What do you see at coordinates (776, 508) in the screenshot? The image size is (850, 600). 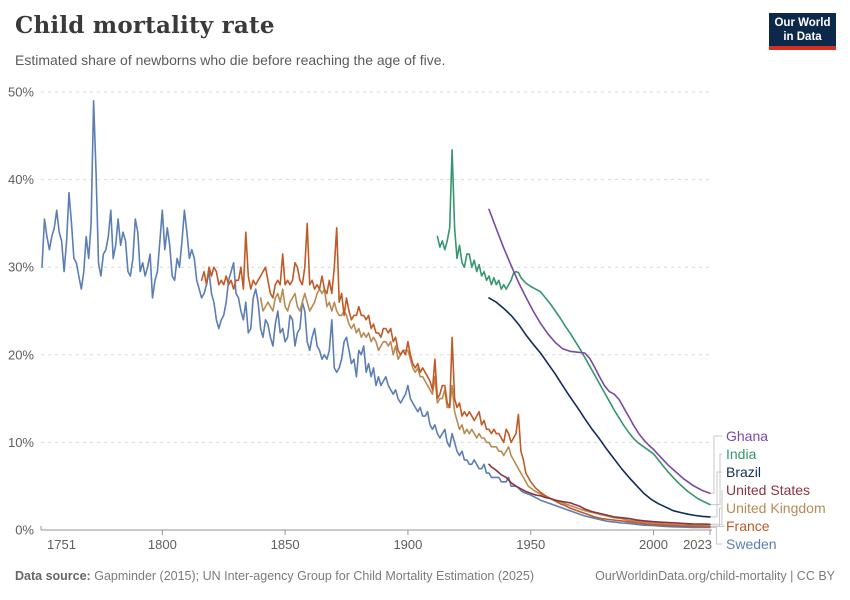 I see `legend-label-united-kingdom: United Kingdom` at bounding box center [776, 508].